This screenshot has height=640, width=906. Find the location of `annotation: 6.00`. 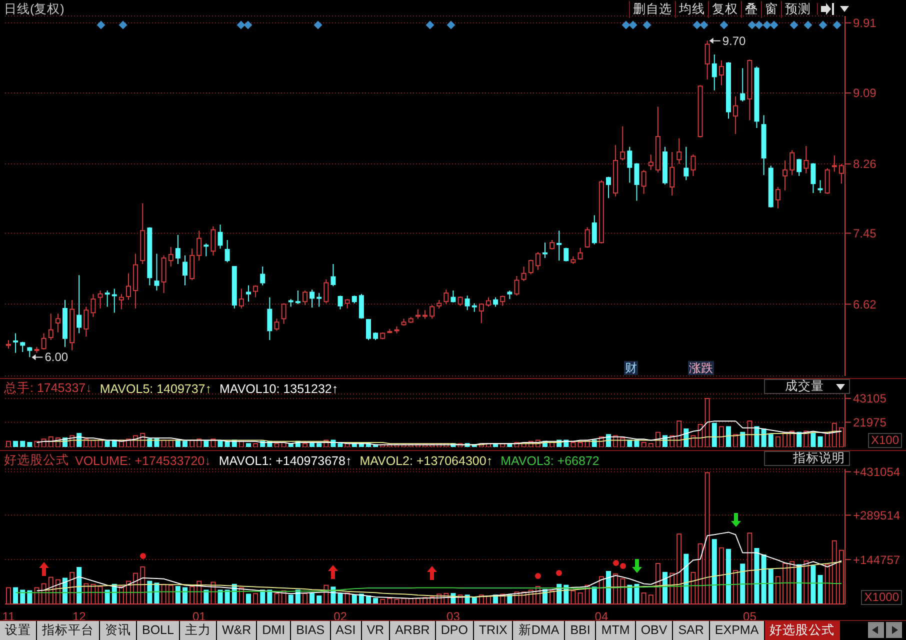

annotation: 6.00 is located at coordinates (56, 357).